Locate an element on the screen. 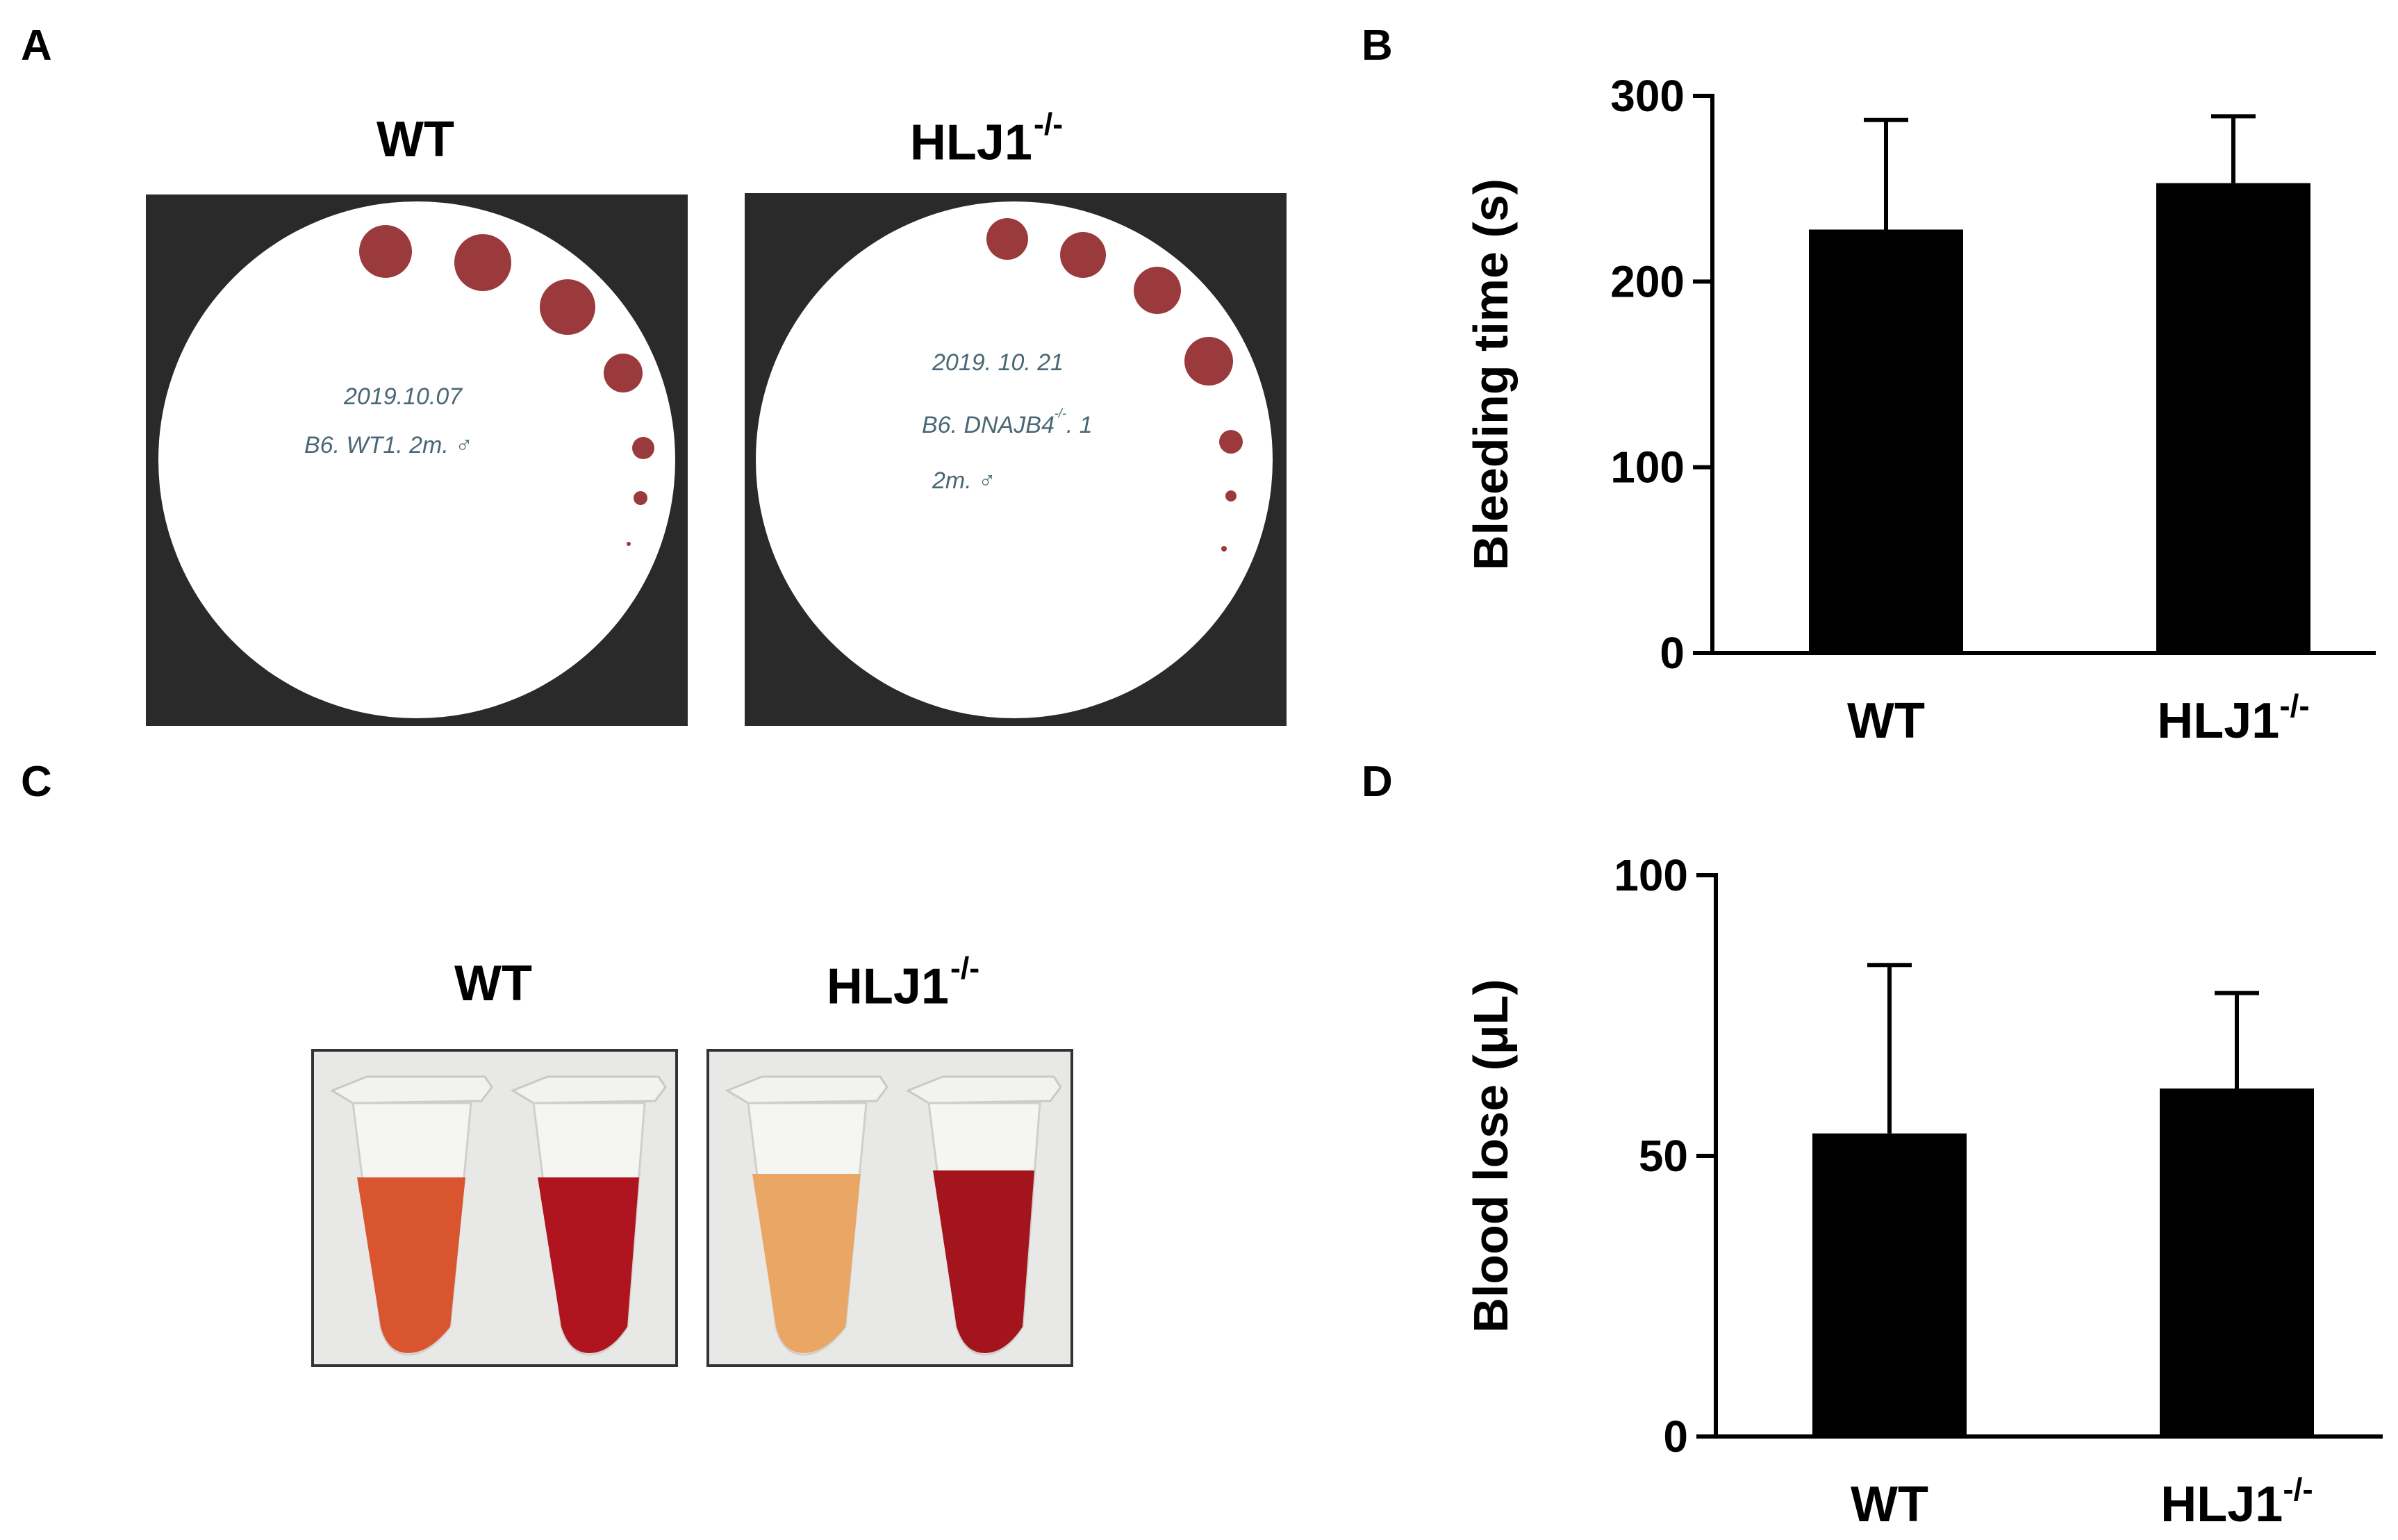 The height and width of the screenshot is (1540, 2398). y-tick-label: 200 is located at coordinates (1647, 281).